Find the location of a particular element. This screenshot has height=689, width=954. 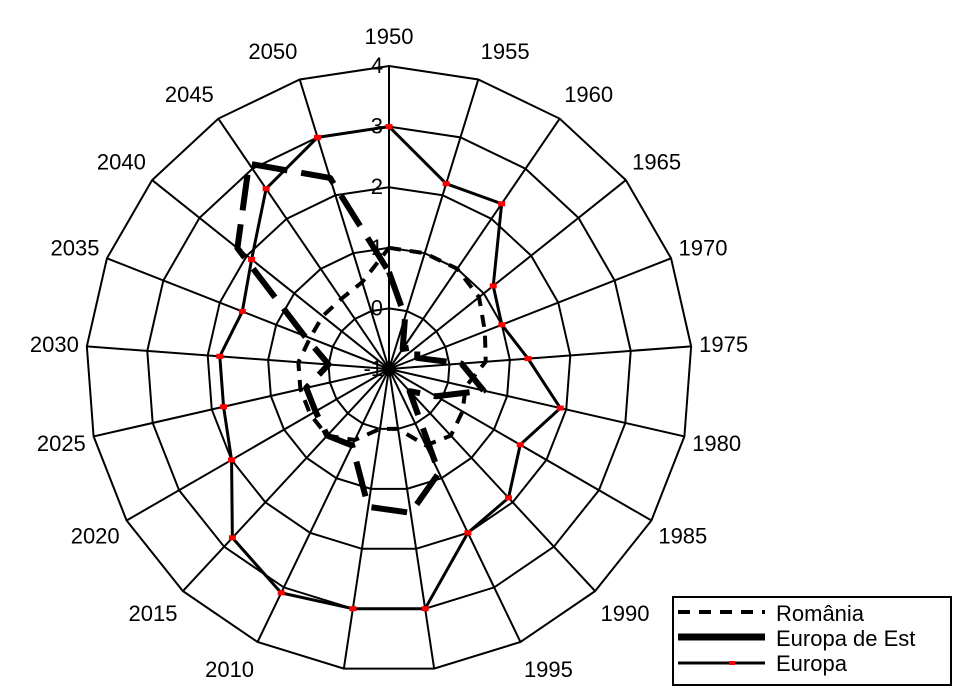

category-label: 1980 is located at coordinates (716, 443).